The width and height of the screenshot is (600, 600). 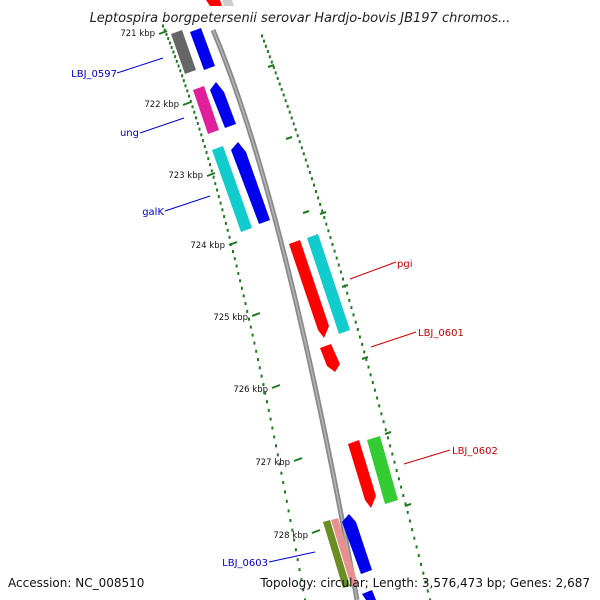 I want to click on gene-label-galk: galK, so click(x=153, y=212).